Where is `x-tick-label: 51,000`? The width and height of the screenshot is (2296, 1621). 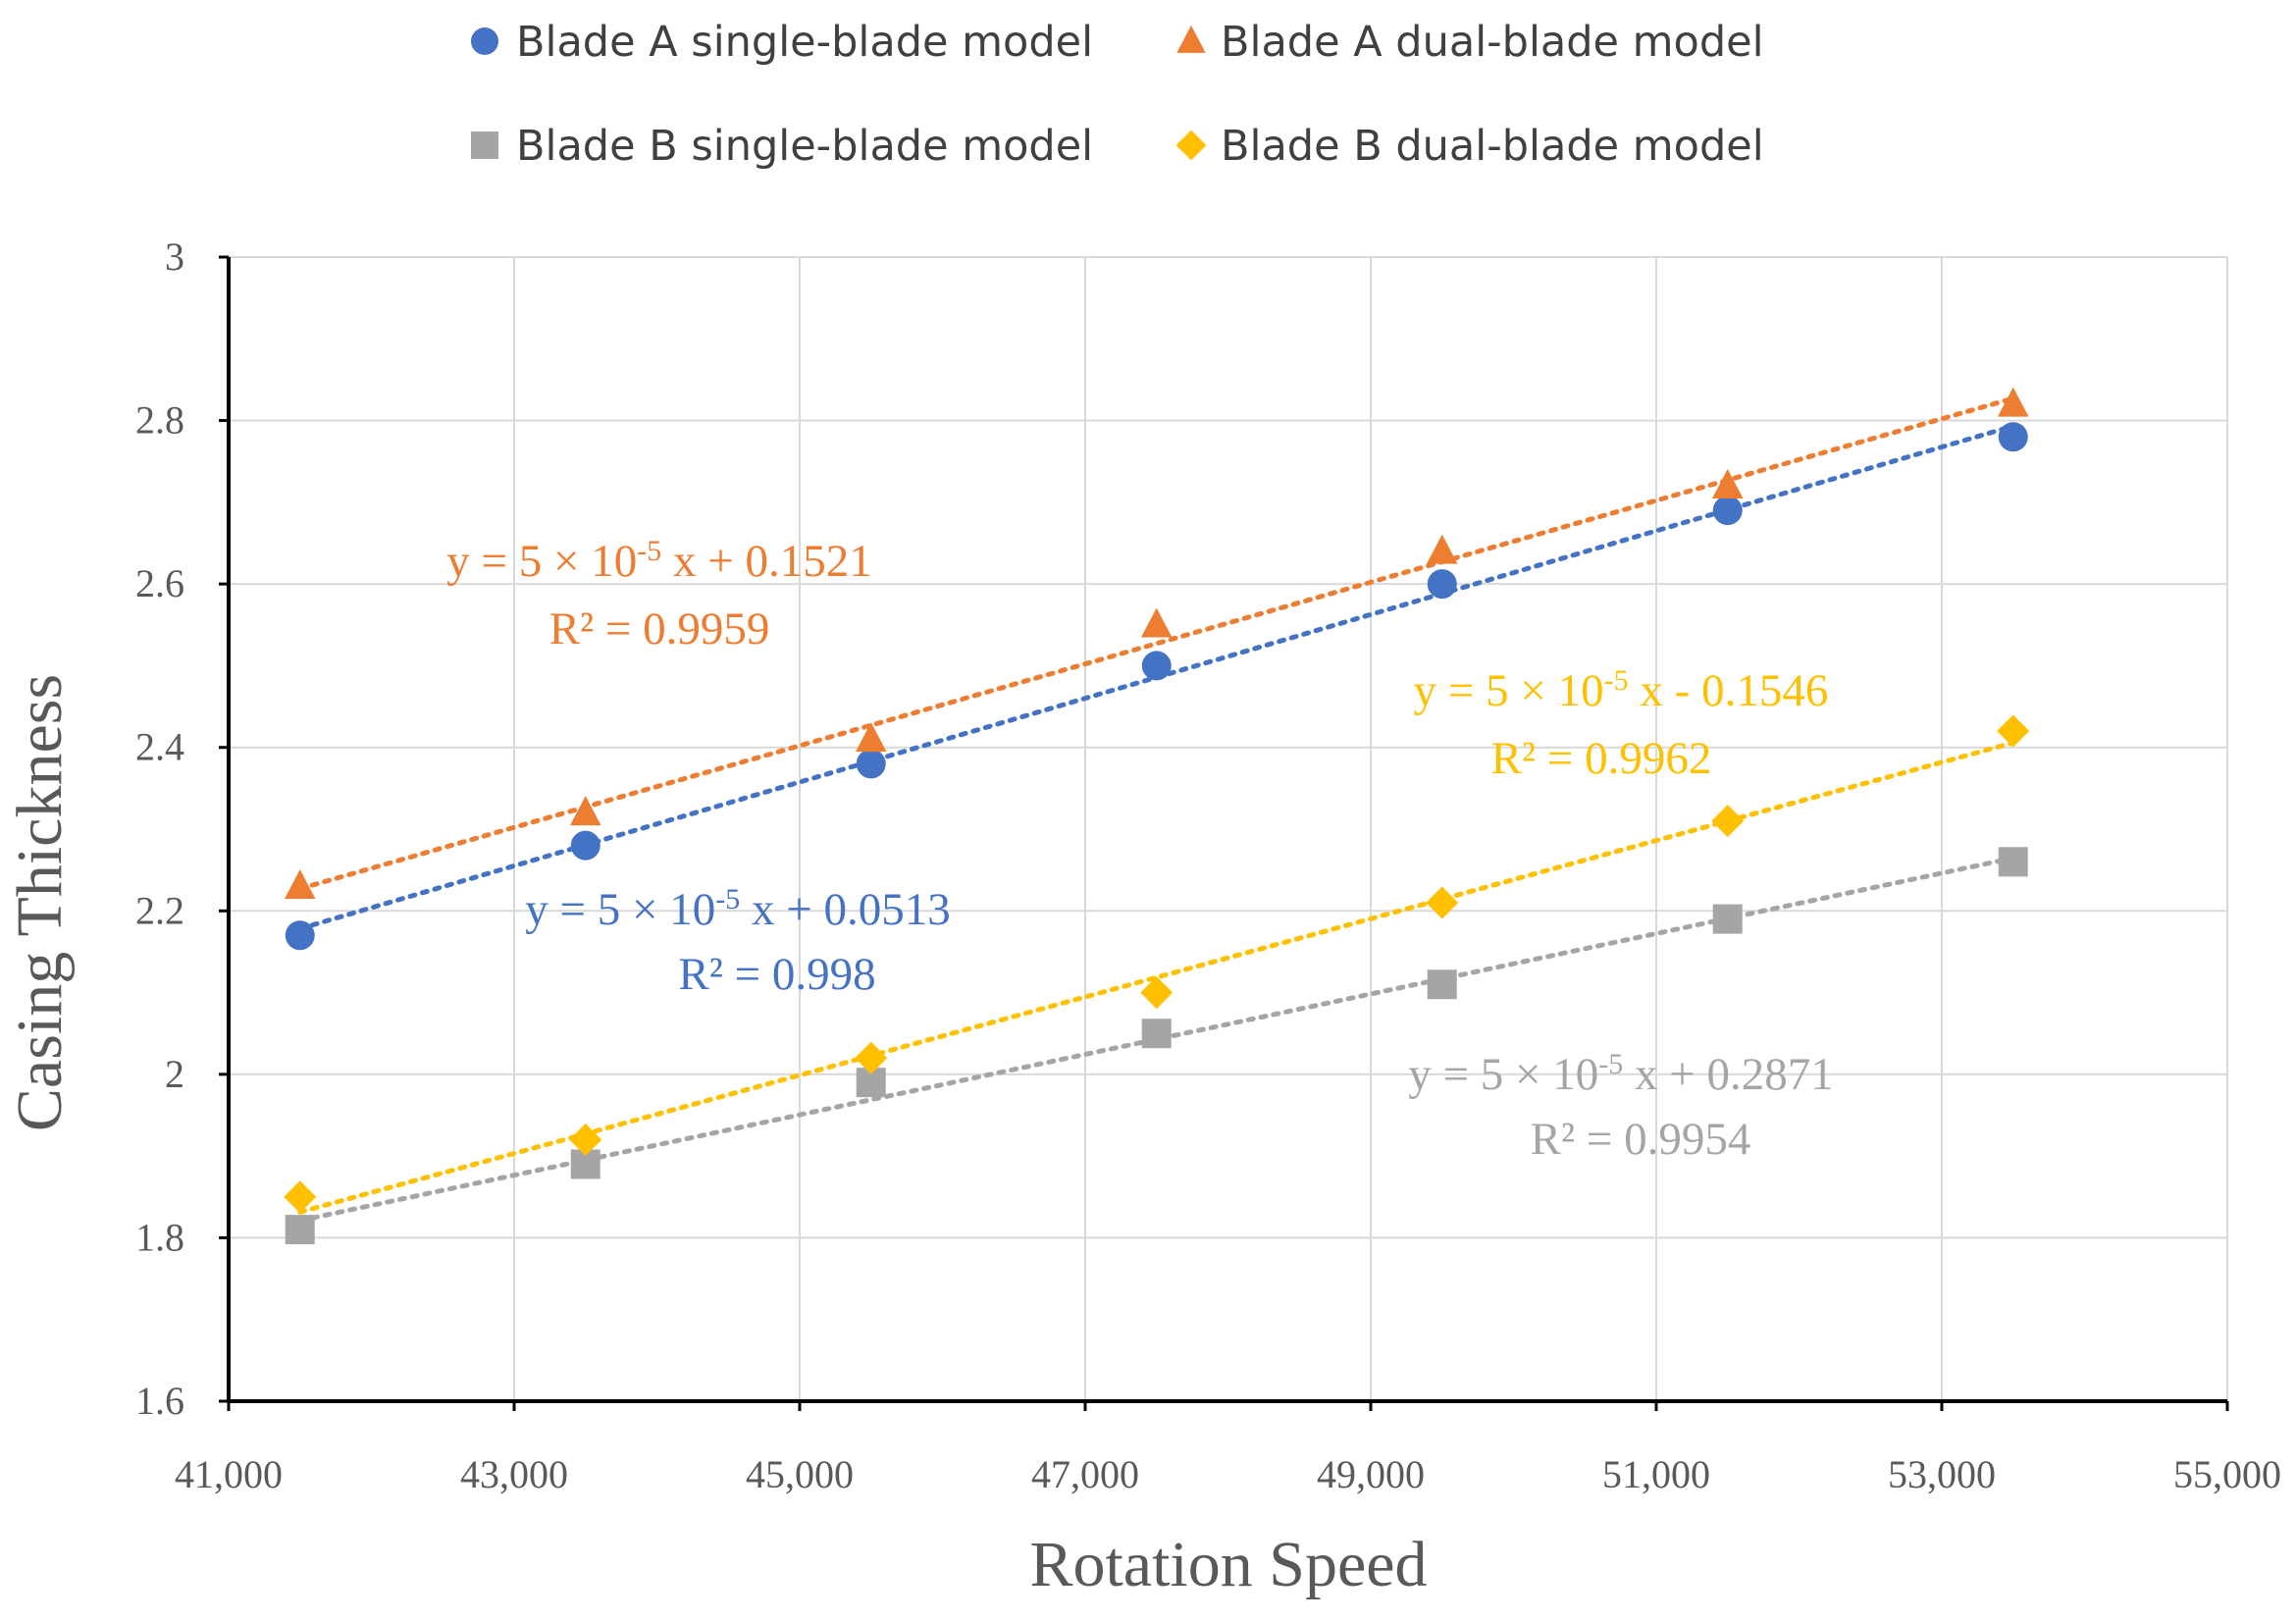 x-tick-label: 51,000 is located at coordinates (1656, 1474).